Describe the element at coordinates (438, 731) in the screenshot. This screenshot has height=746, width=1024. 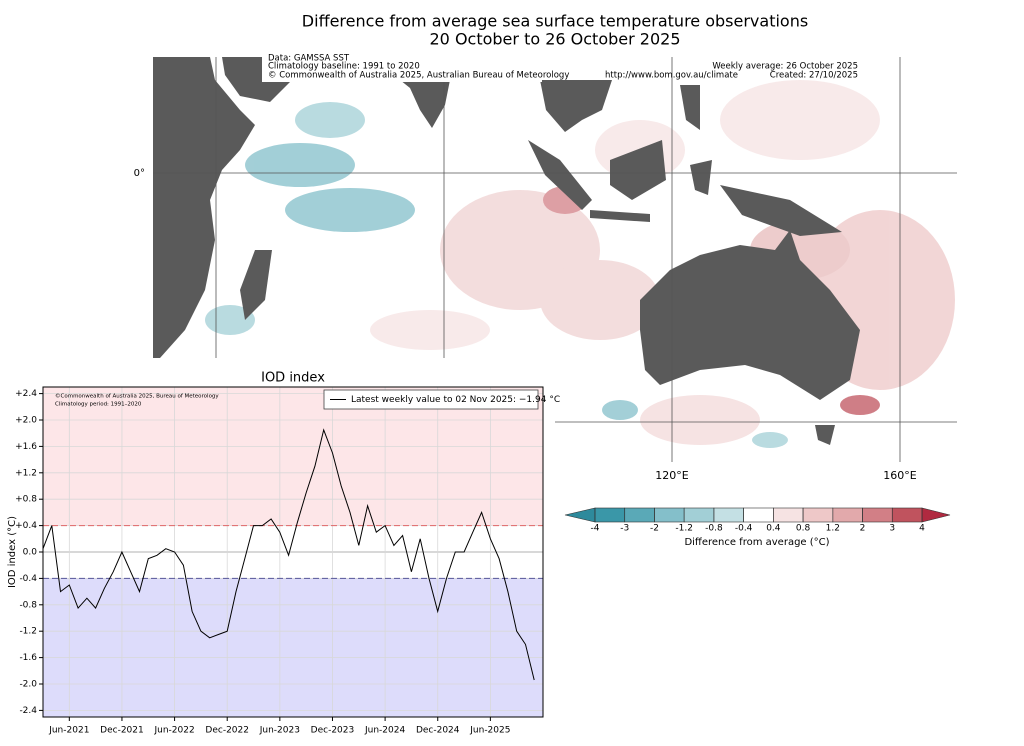
I see `x-tick-label: Dec-2024` at that location.